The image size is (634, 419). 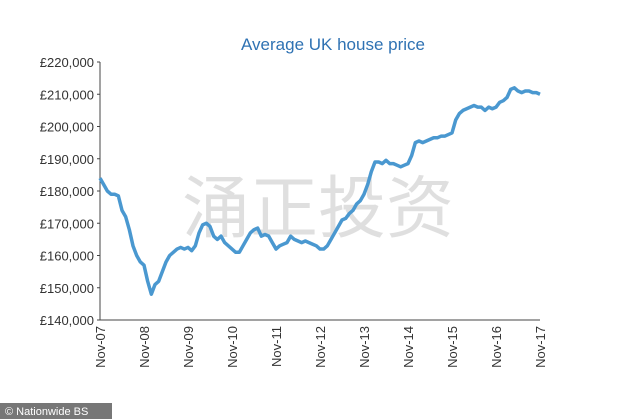 What do you see at coordinates (188, 347) in the screenshot?
I see `x-tick-label: Nov-09` at bounding box center [188, 347].